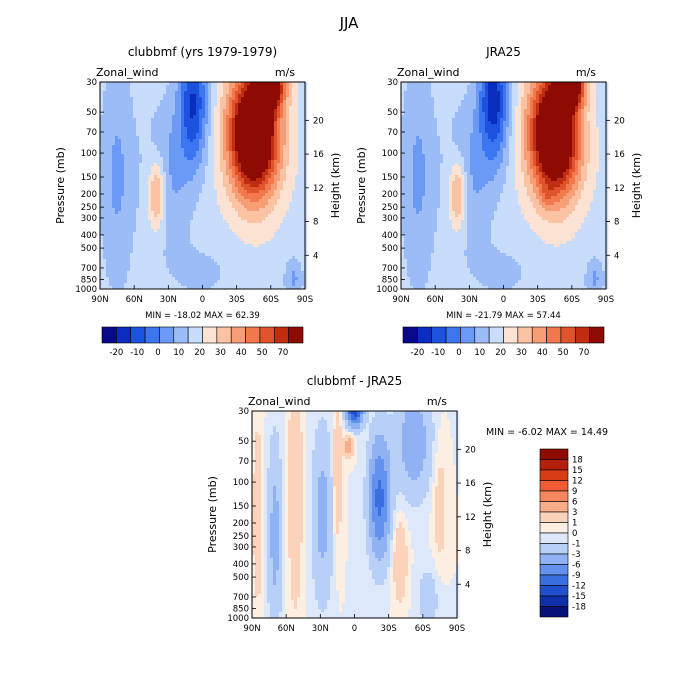  What do you see at coordinates (576, 566) in the screenshot?
I see `colorbar-label: -6` at bounding box center [576, 566].